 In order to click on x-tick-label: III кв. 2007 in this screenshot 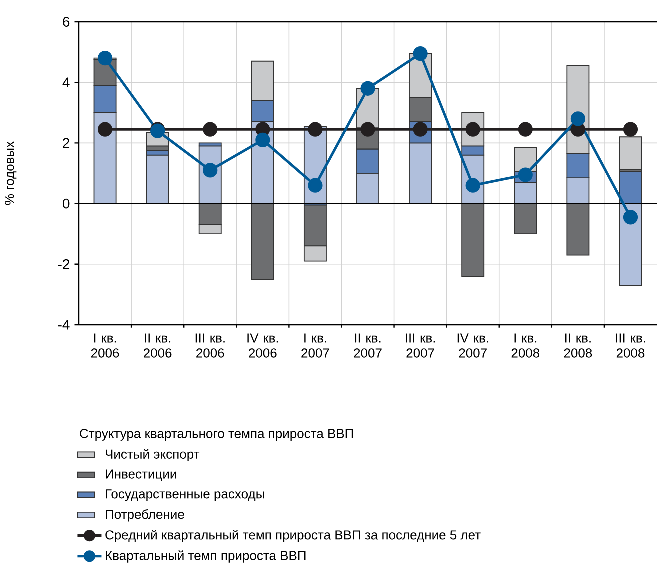, I will do `click(421, 346)`.